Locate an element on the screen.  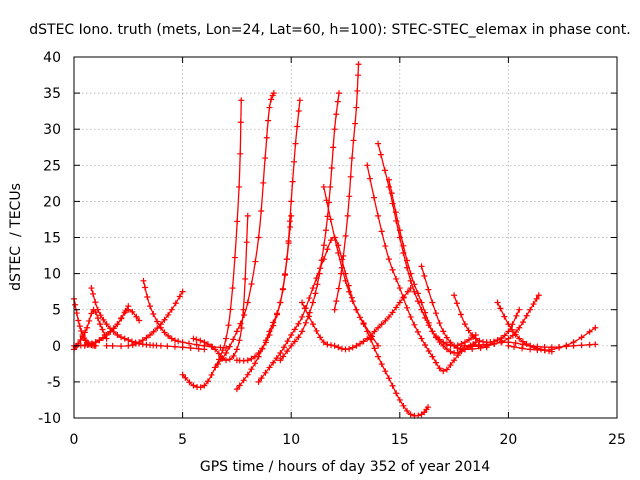
y-tick-label: -10 is located at coordinates (49, 419).